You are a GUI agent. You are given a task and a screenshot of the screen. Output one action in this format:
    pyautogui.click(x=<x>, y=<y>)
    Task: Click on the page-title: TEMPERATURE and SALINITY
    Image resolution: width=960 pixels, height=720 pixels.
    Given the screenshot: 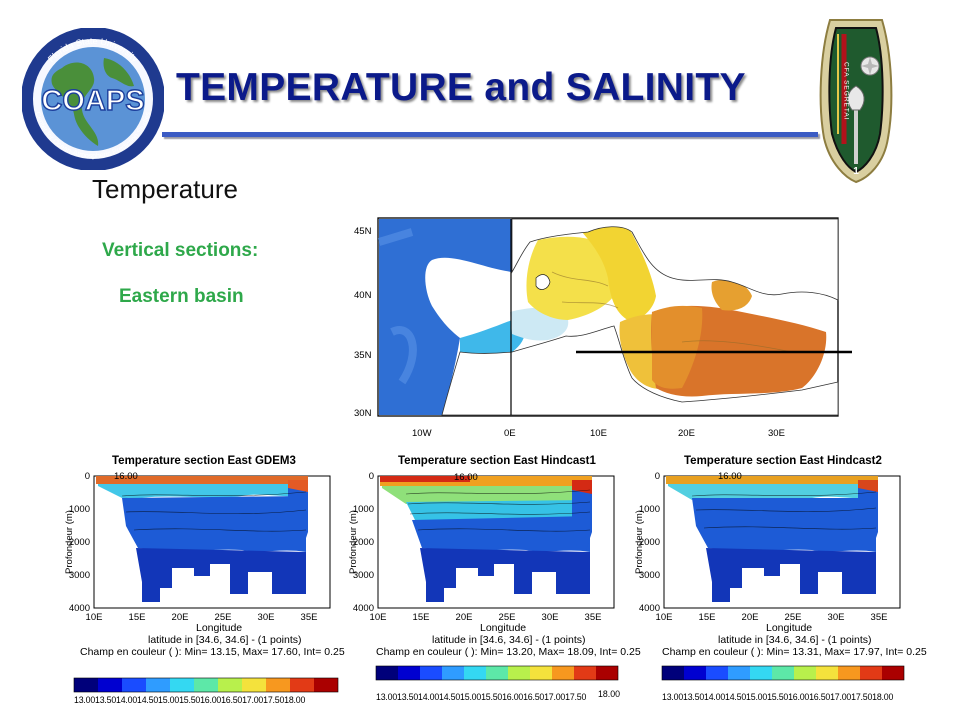 What is the action you would take?
    pyautogui.click(x=461, y=87)
    